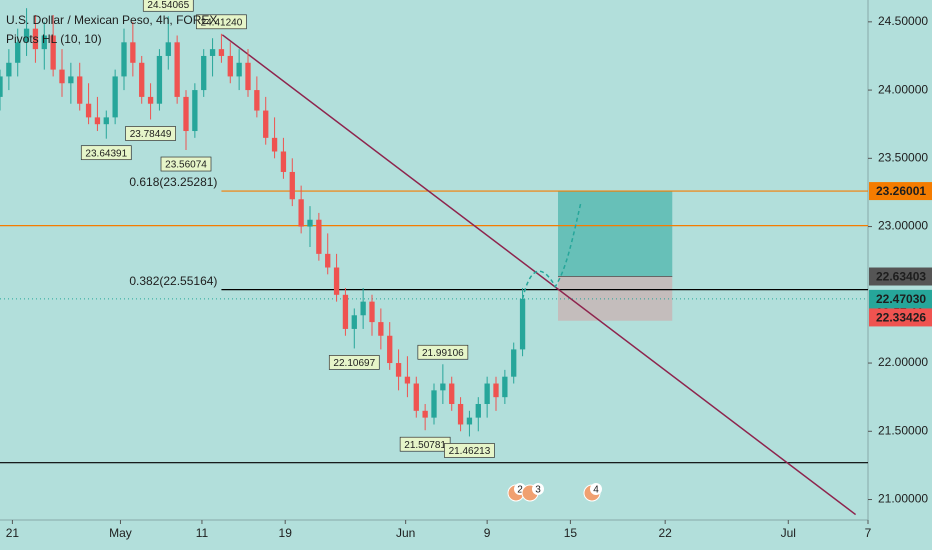 Image resolution: width=932 pixels, height=550 pixels. What do you see at coordinates (665, 533) in the screenshot?
I see `x-tick-label: 22` at bounding box center [665, 533].